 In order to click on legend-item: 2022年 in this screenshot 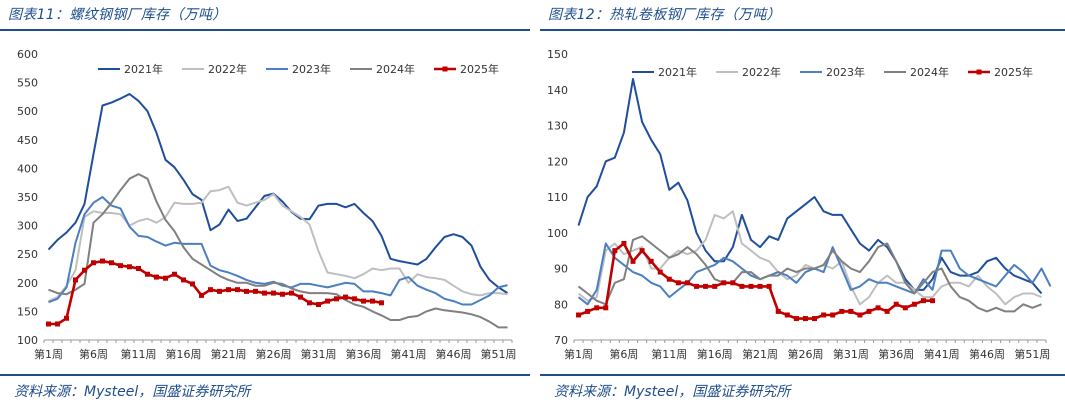, I will do `click(214, 69)`.